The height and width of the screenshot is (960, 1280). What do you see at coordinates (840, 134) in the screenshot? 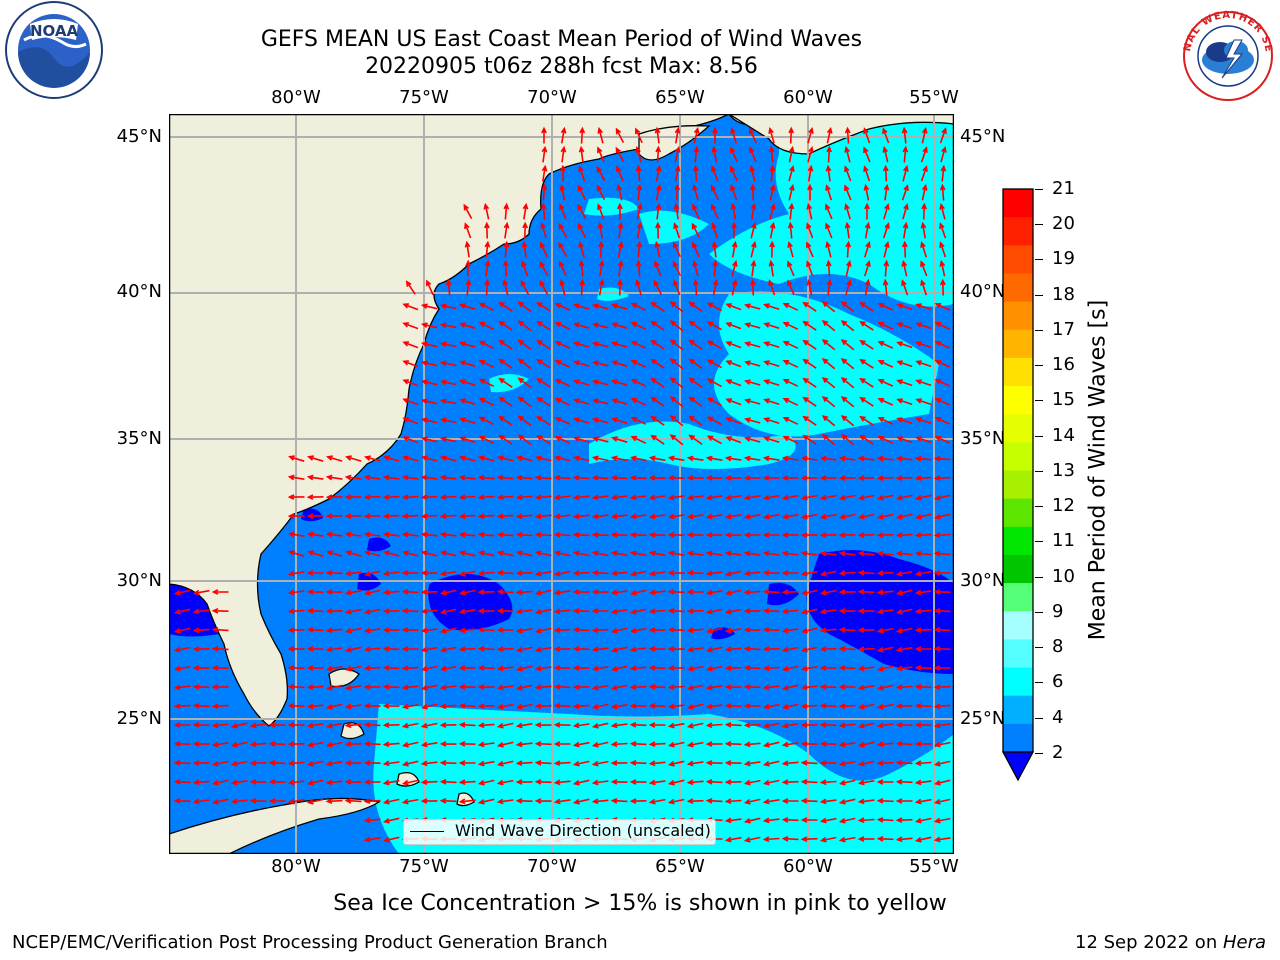
I see `canada-maritimes-land` at bounding box center [840, 134].